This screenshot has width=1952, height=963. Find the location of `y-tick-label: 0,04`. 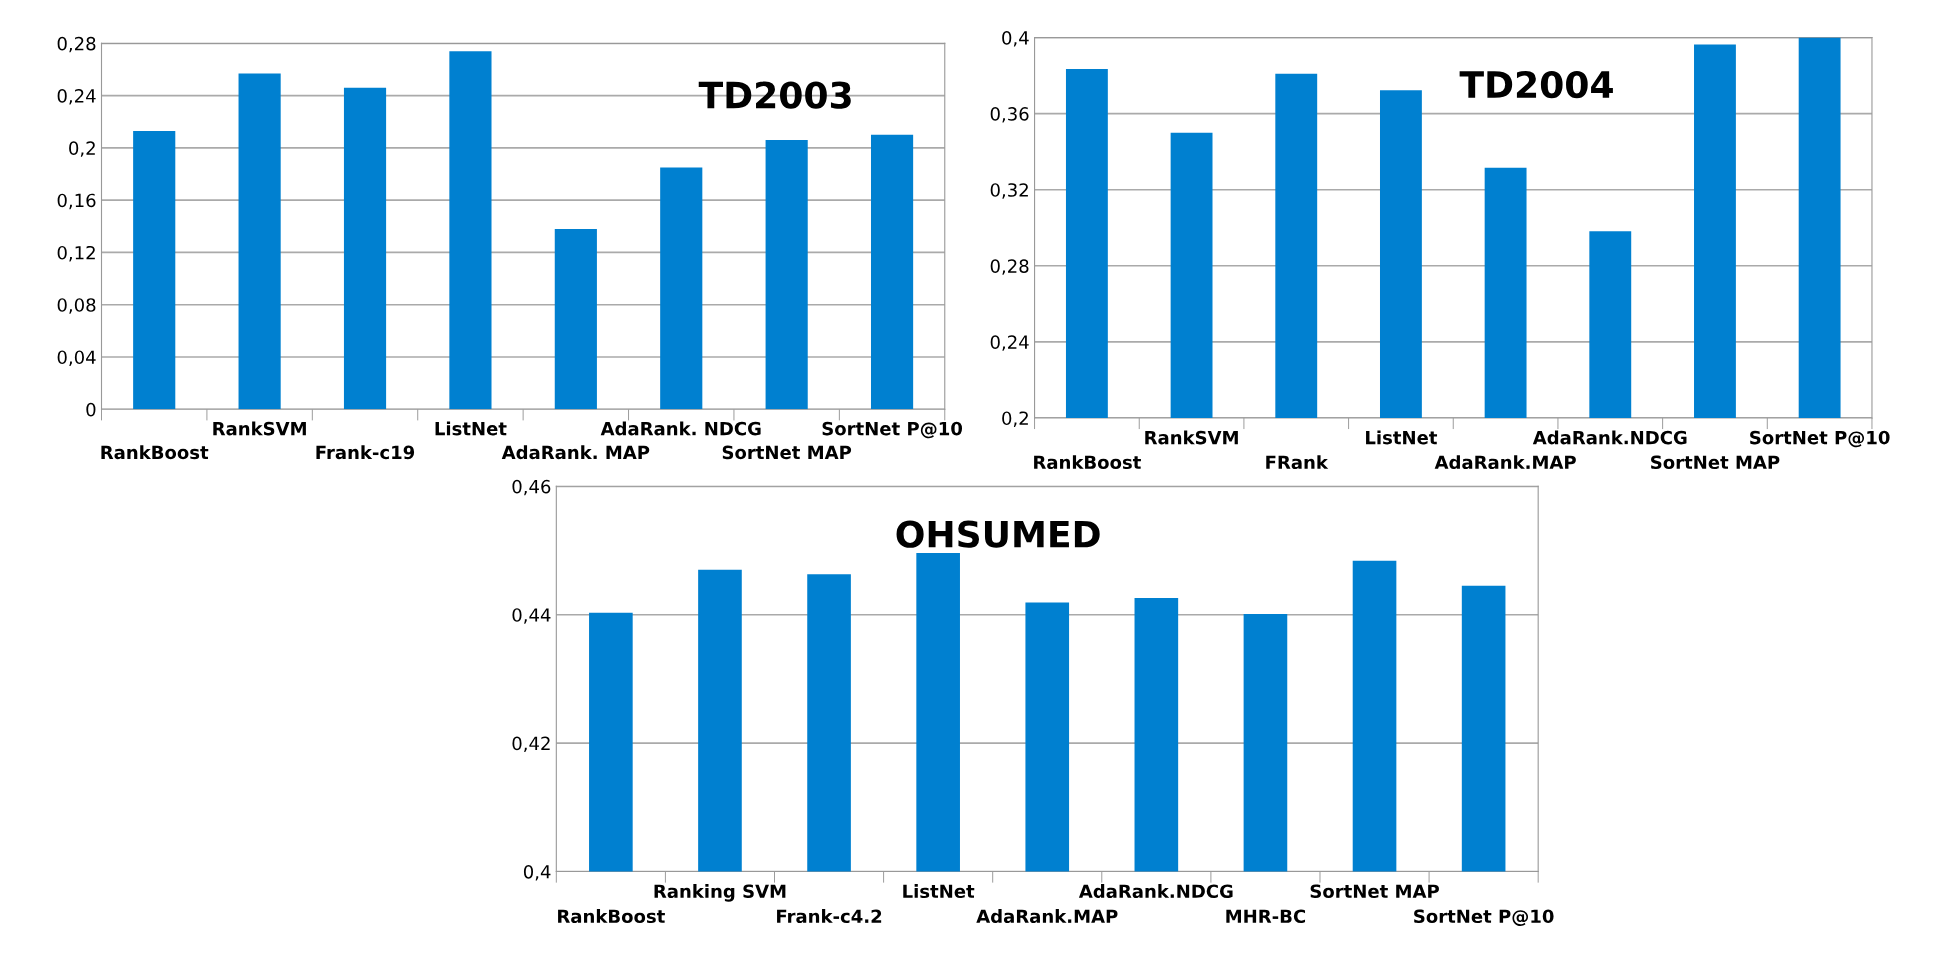

y-tick-label: 0,04 is located at coordinates (76, 358).